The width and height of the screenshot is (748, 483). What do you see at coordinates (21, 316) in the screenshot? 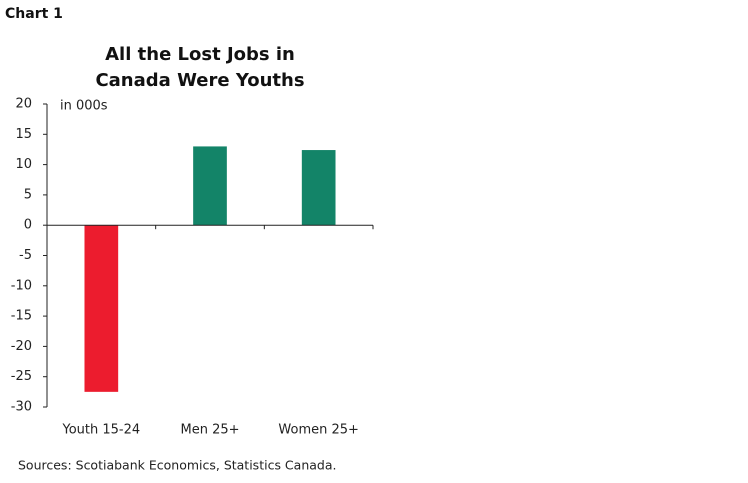
I see `y-tick-label: -15` at bounding box center [21, 316].